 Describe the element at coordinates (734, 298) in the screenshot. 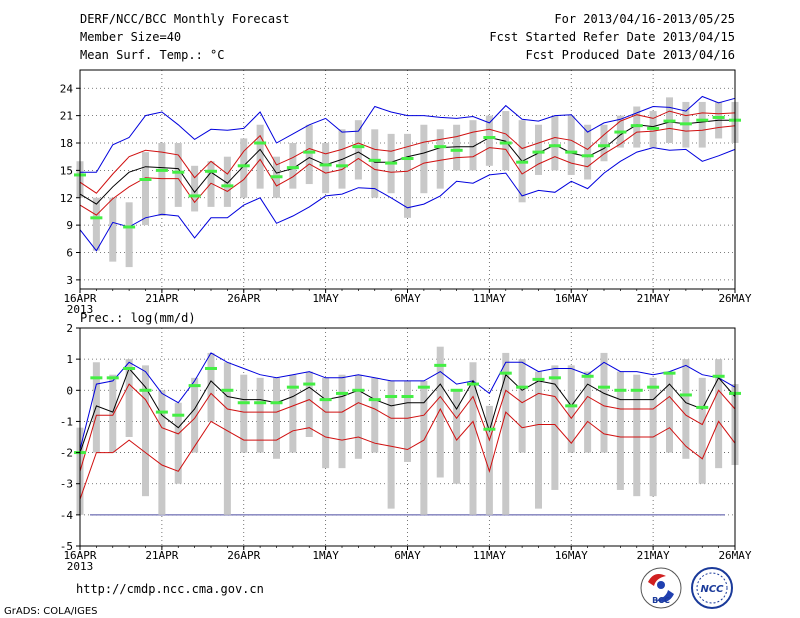

I see `temp-xtick-label: 26MAY` at that location.